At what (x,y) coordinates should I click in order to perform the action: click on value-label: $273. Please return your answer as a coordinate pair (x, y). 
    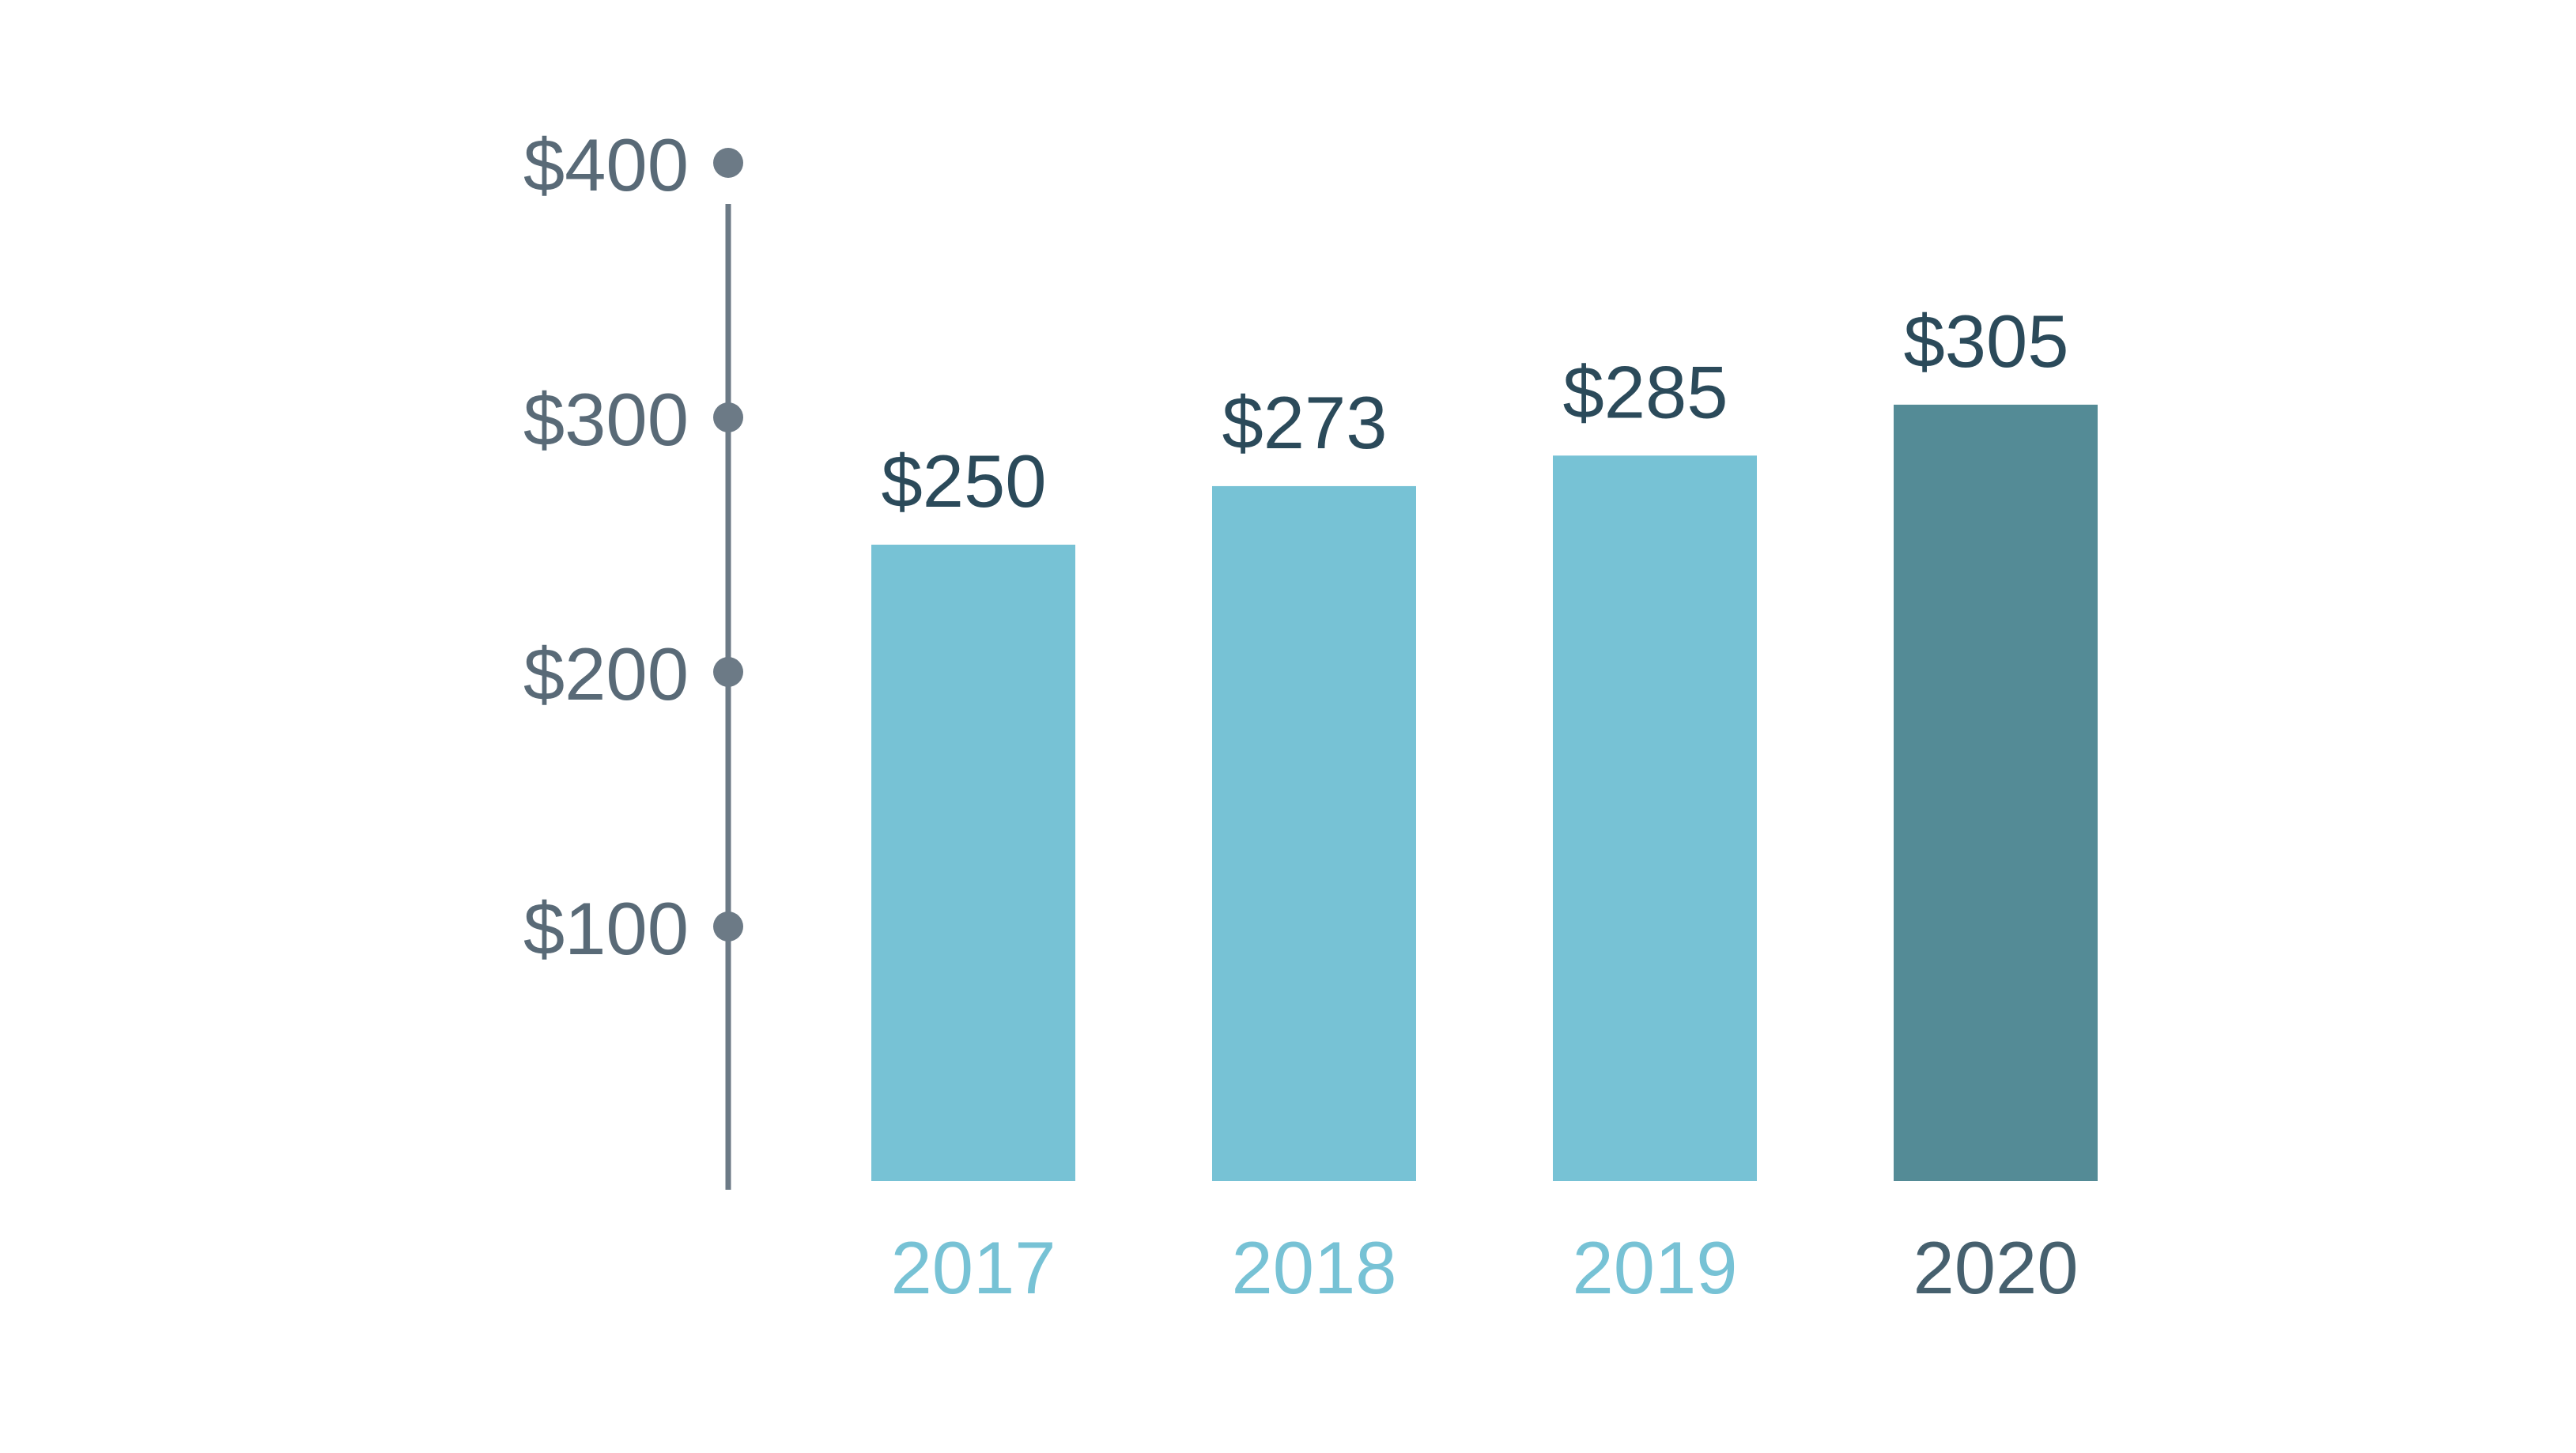
    Looking at the image, I should click on (1304, 422).